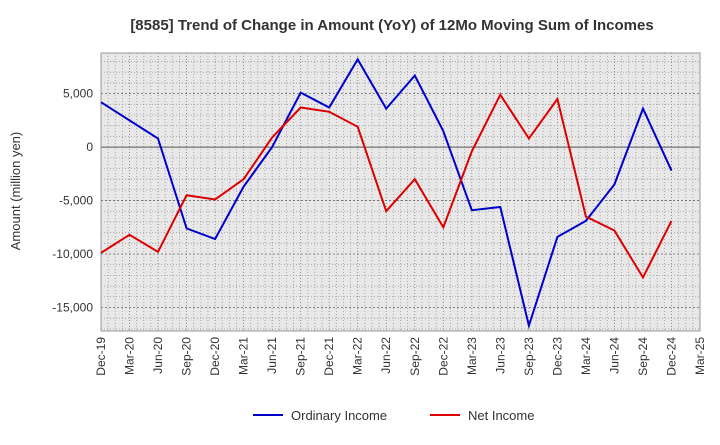 The height and width of the screenshot is (445, 720). I want to click on x-tick-label: Sep-21, so click(301, 356).